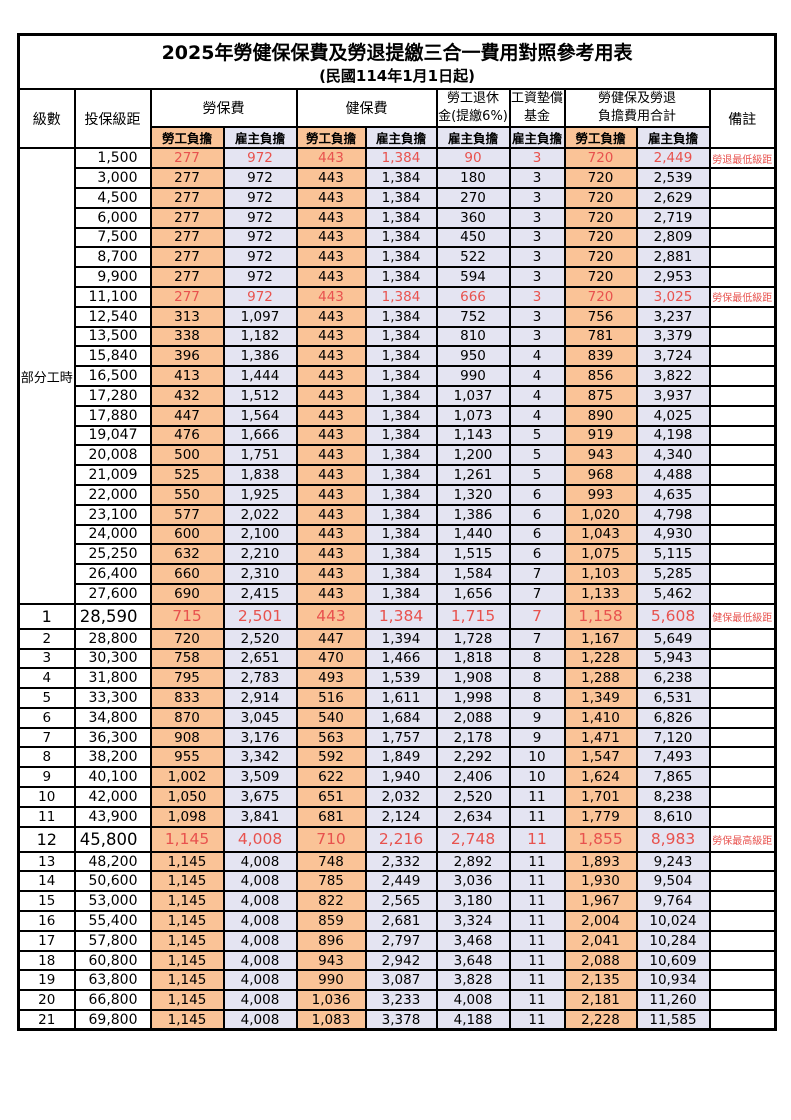 The width and height of the screenshot is (791, 1120). What do you see at coordinates (673, 881) in the screenshot?
I see `value-cell: 9,504` at bounding box center [673, 881].